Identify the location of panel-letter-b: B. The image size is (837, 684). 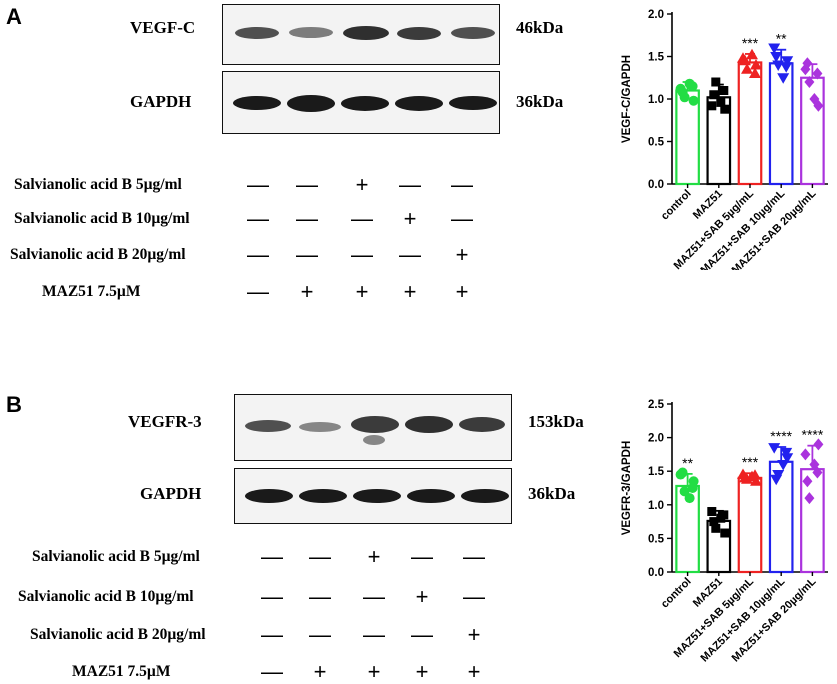
(14, 404).